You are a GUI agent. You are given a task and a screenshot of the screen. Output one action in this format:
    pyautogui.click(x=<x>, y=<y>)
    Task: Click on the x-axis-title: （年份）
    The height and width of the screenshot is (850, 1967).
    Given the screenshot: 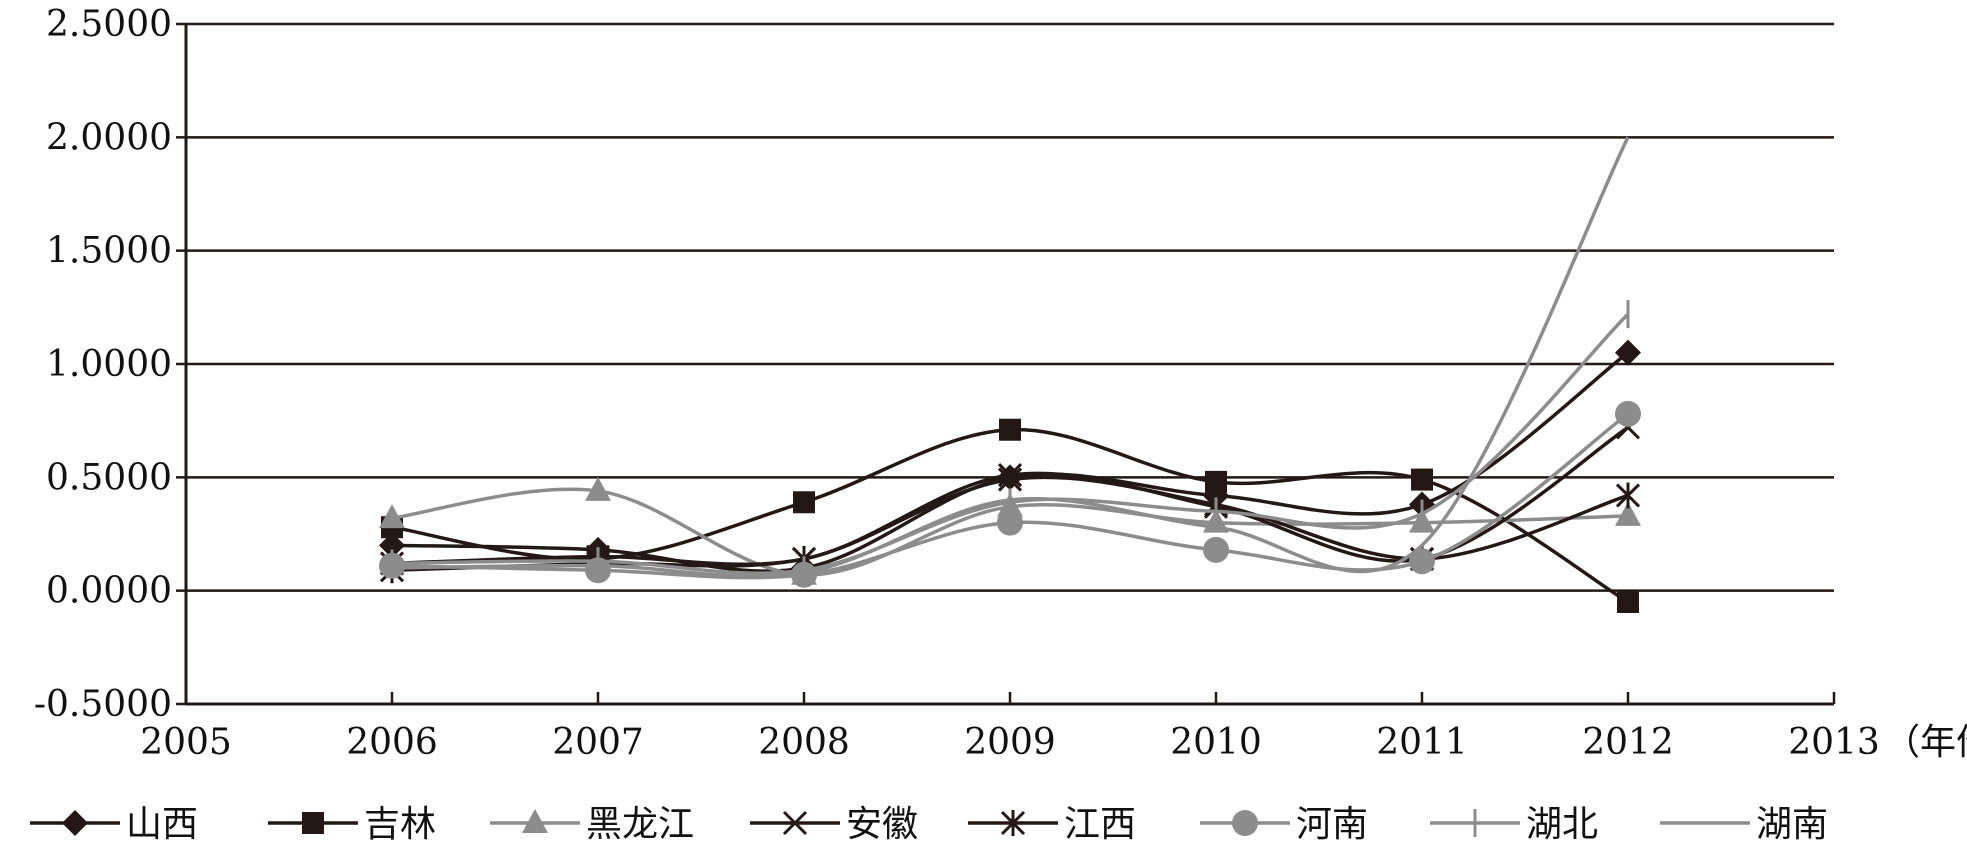 What is the action you would take?
    pyautogui.click(x=1925, y=742)
    